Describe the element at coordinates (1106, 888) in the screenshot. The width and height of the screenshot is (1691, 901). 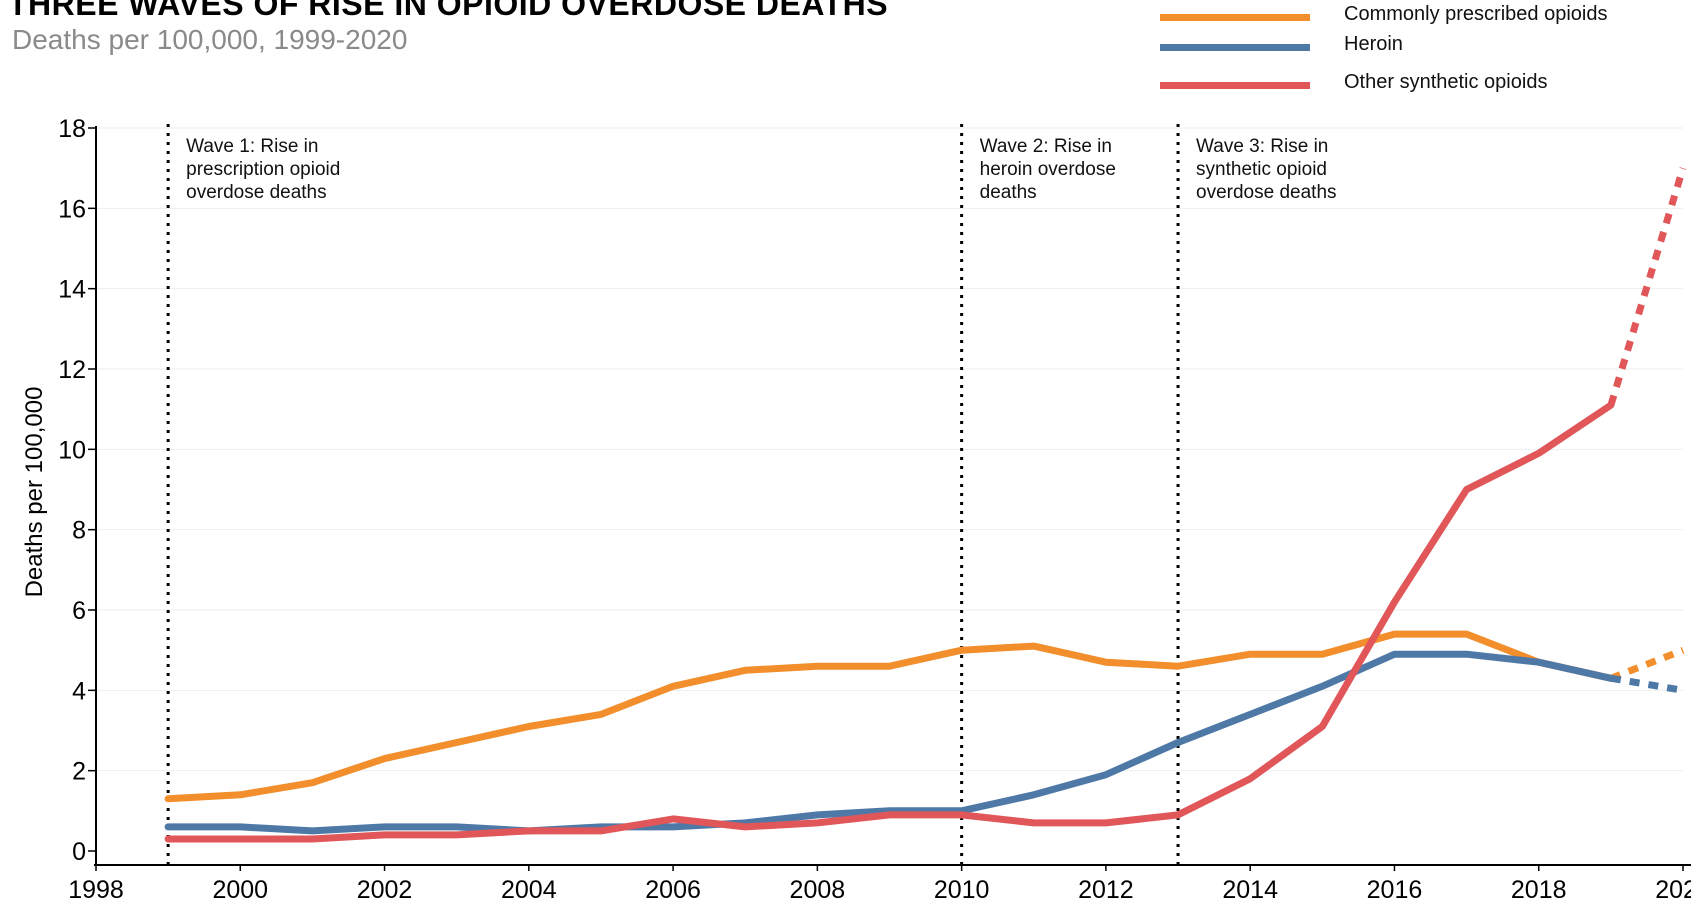
I see `x-tick-label: 2012` at that location.